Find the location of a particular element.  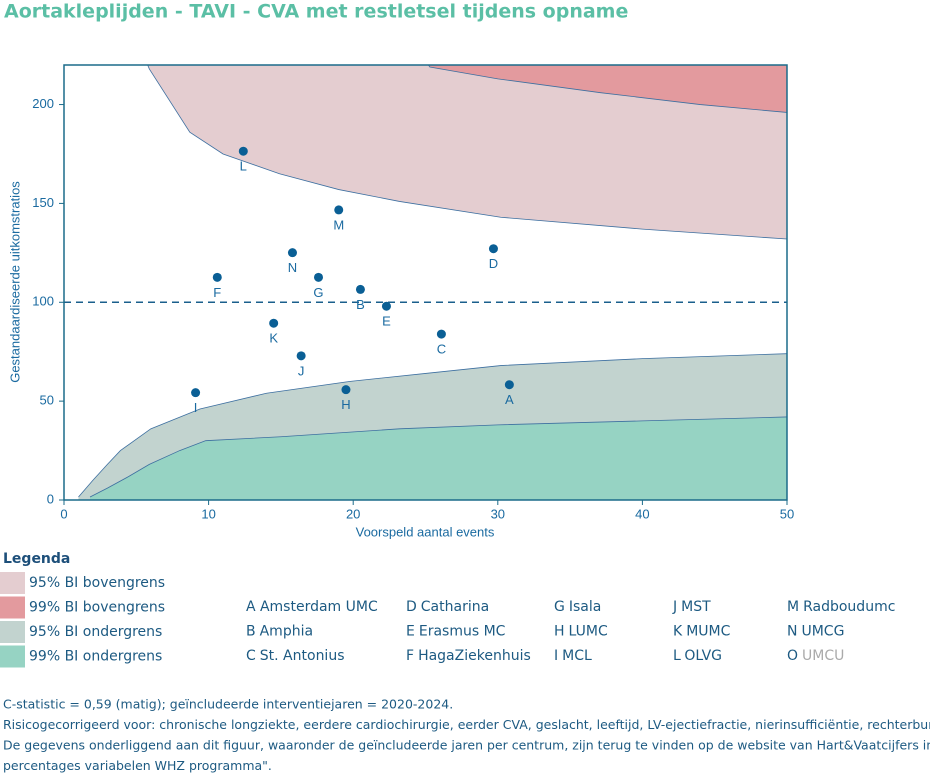

note: percentages variabelen WHZ programma". is located at coordinates (137, 765).